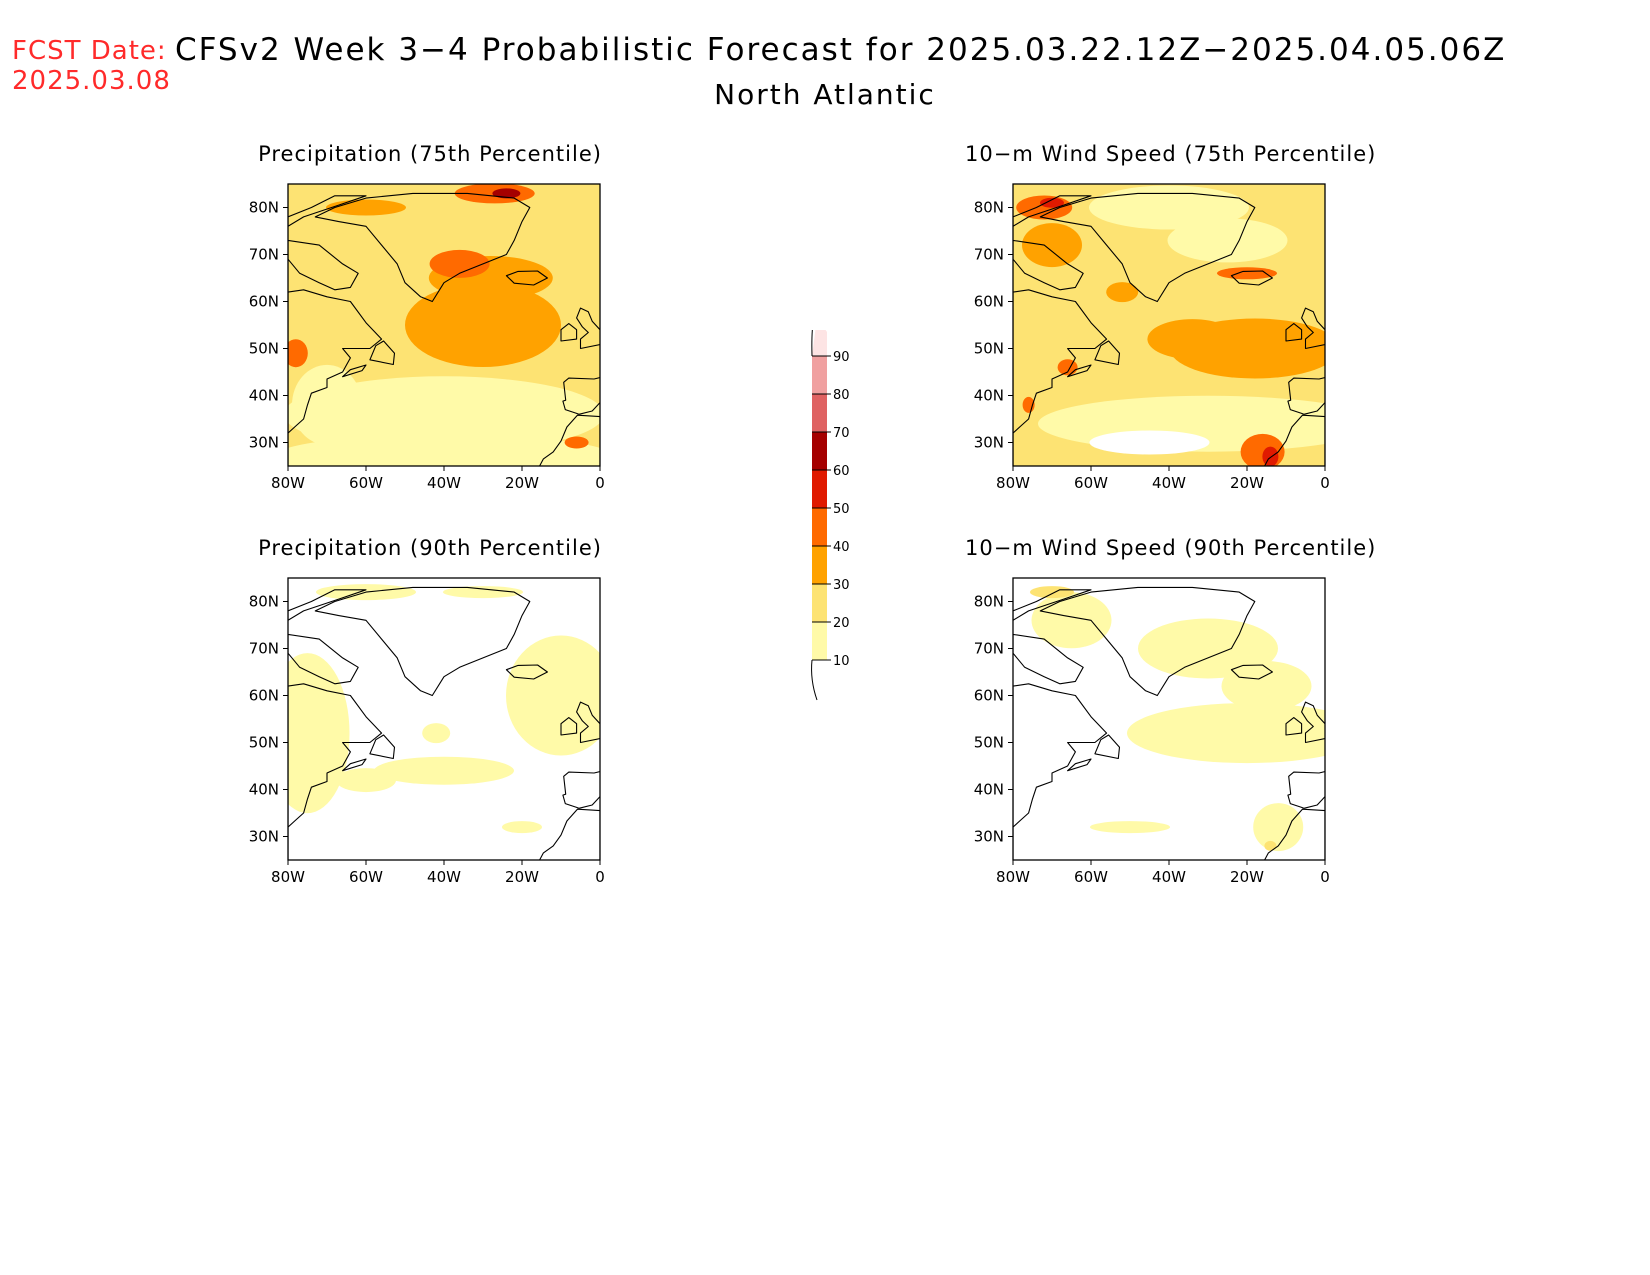 Image resolution: width=1650 pixels, height=1275 pixels. I want to click on lon-label: 60W, so click(366, 483).